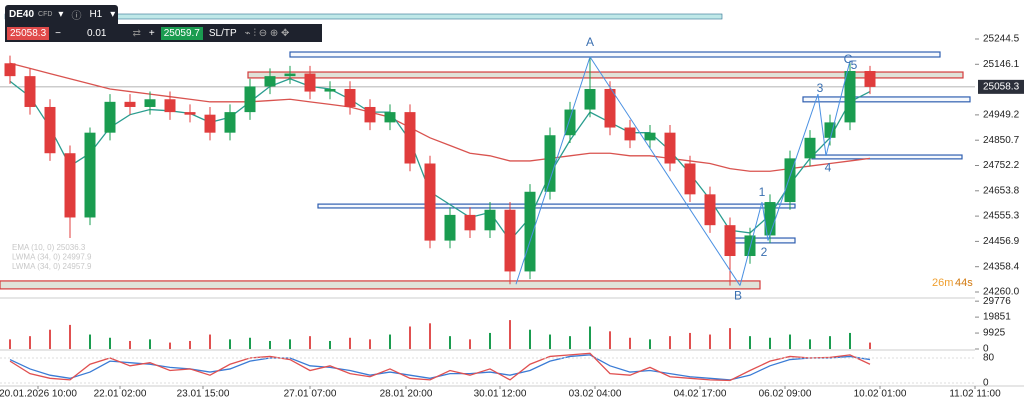 The width and height of the screenshot is (1024, 406). What do you see at coordinates (45, 14) in the screenshot?
I see `badge: CFD` at bounding box center [45, 14].